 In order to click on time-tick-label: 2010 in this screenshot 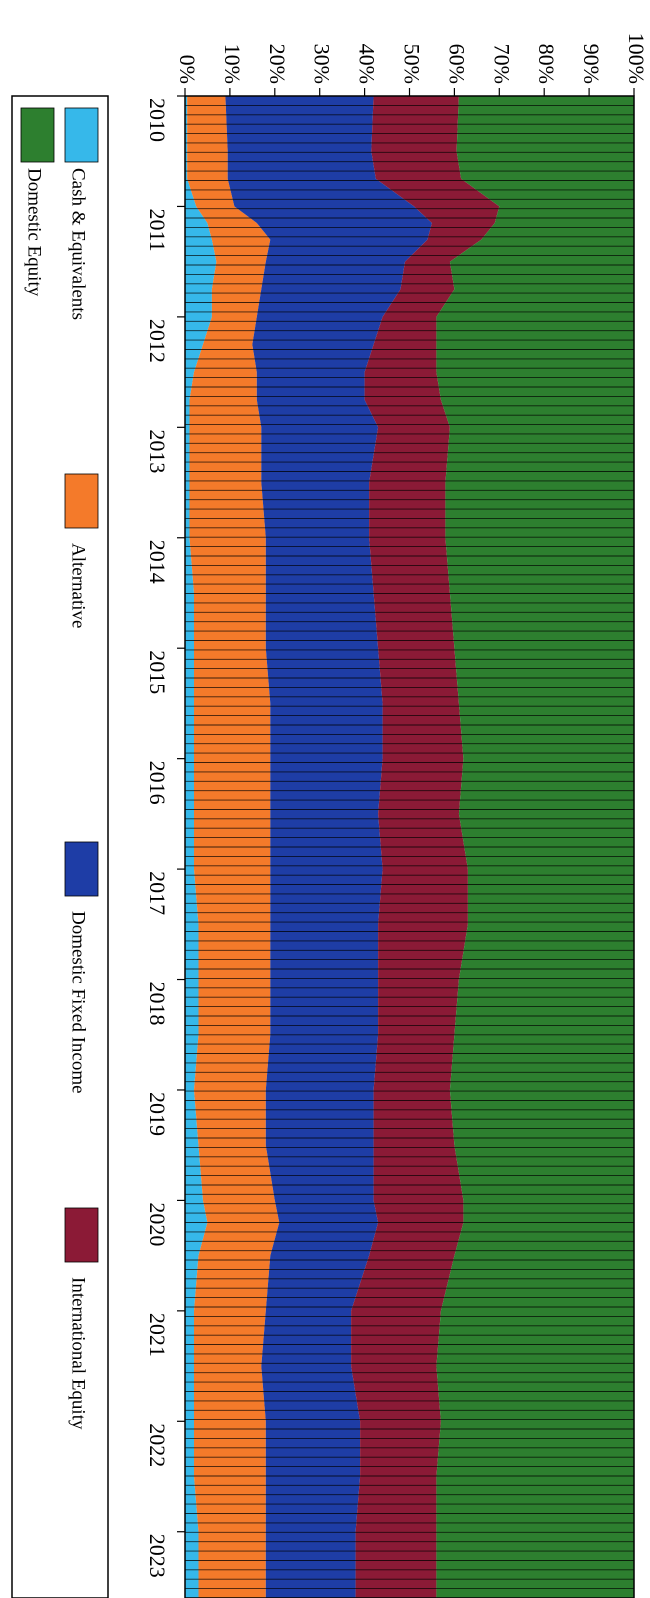, I will do `click(157, 120)`.